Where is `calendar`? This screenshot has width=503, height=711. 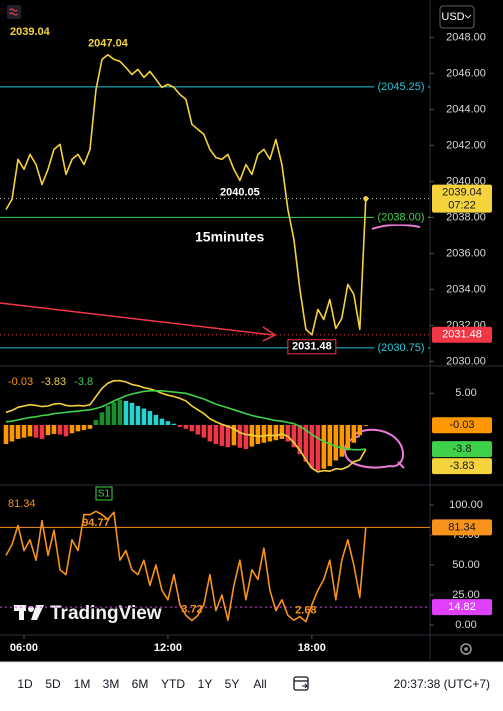
calendar is located at coordinates (301, 683).